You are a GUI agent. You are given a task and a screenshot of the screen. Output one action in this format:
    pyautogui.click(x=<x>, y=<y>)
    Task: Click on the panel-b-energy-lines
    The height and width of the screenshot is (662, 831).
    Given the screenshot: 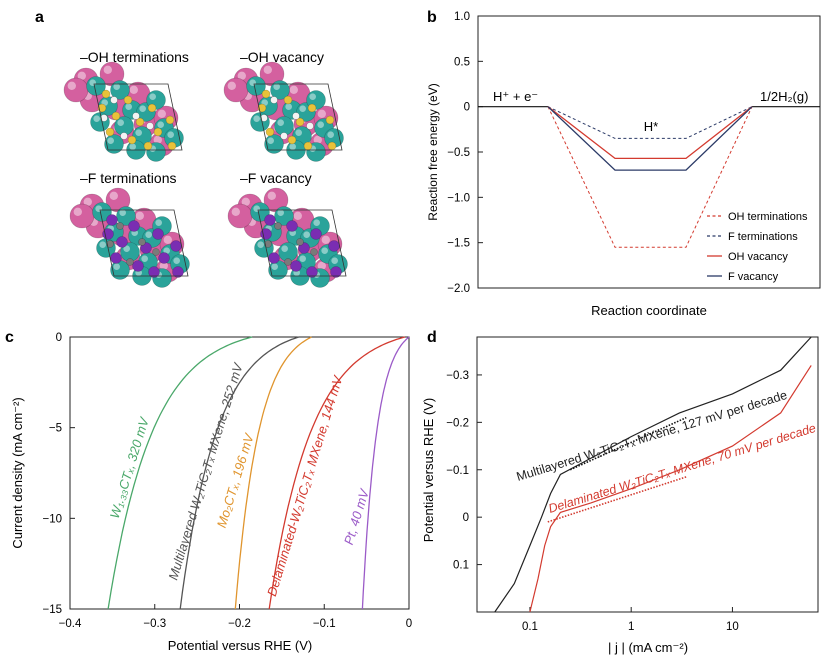 What is the action you would take?
    pyautogui.click(x=649, y=177)
    